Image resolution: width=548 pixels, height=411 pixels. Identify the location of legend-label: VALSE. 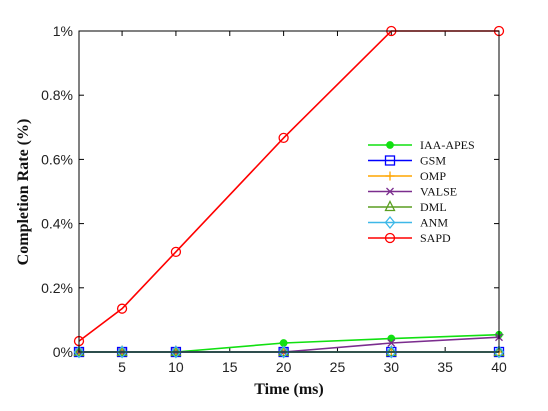
(438, 192).